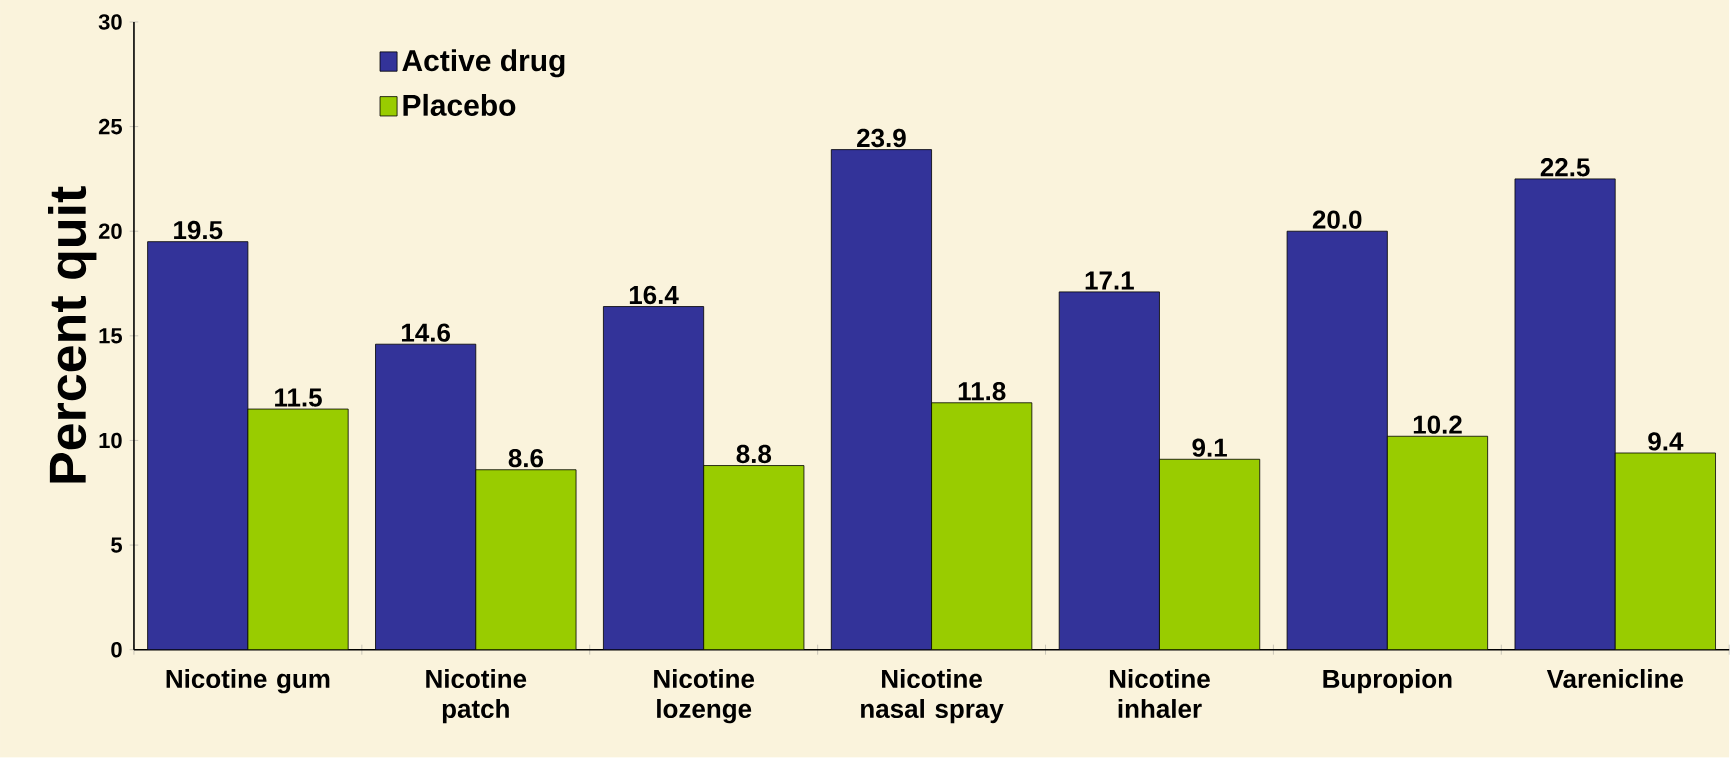 This screenshot has height=758, width=1730. I want to click on x-tick-label: Nicotine patch, so click(476, 696).